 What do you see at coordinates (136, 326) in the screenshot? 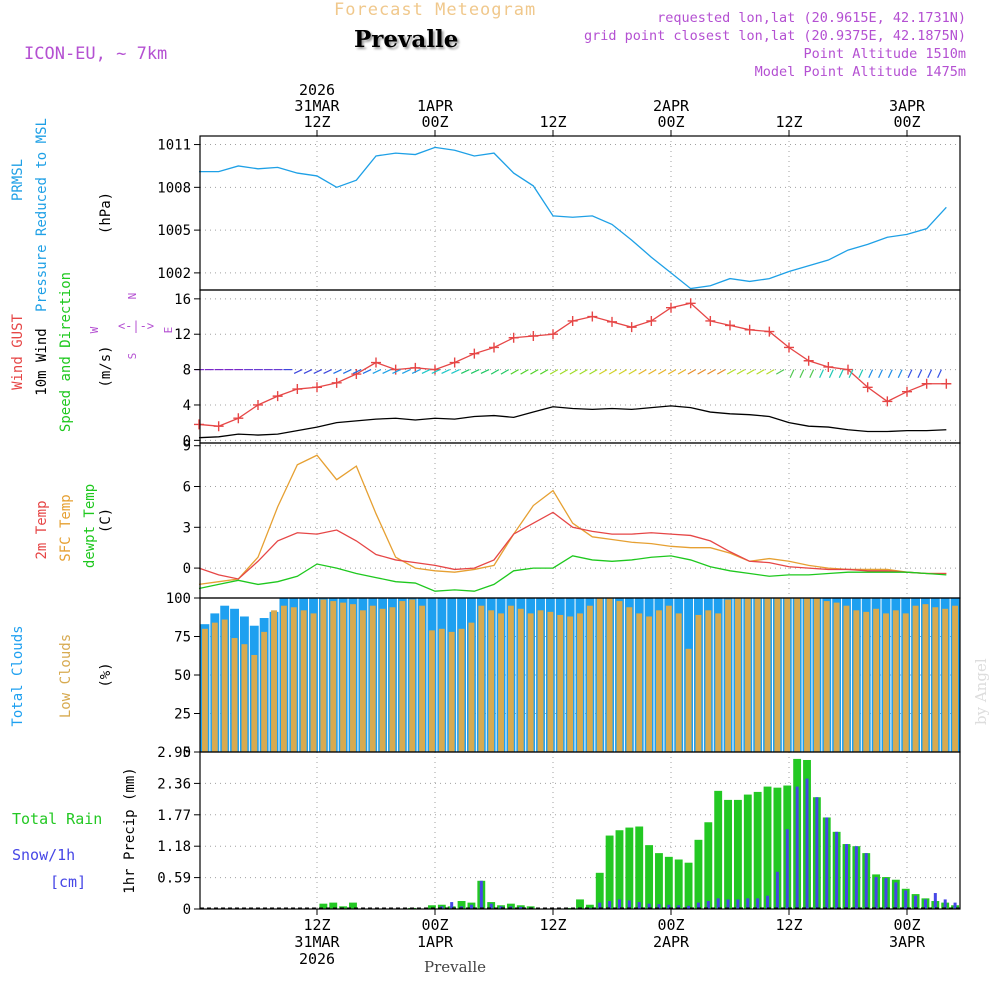
I see `compass-arrow: <-|->` at bounding box center [136, 326].